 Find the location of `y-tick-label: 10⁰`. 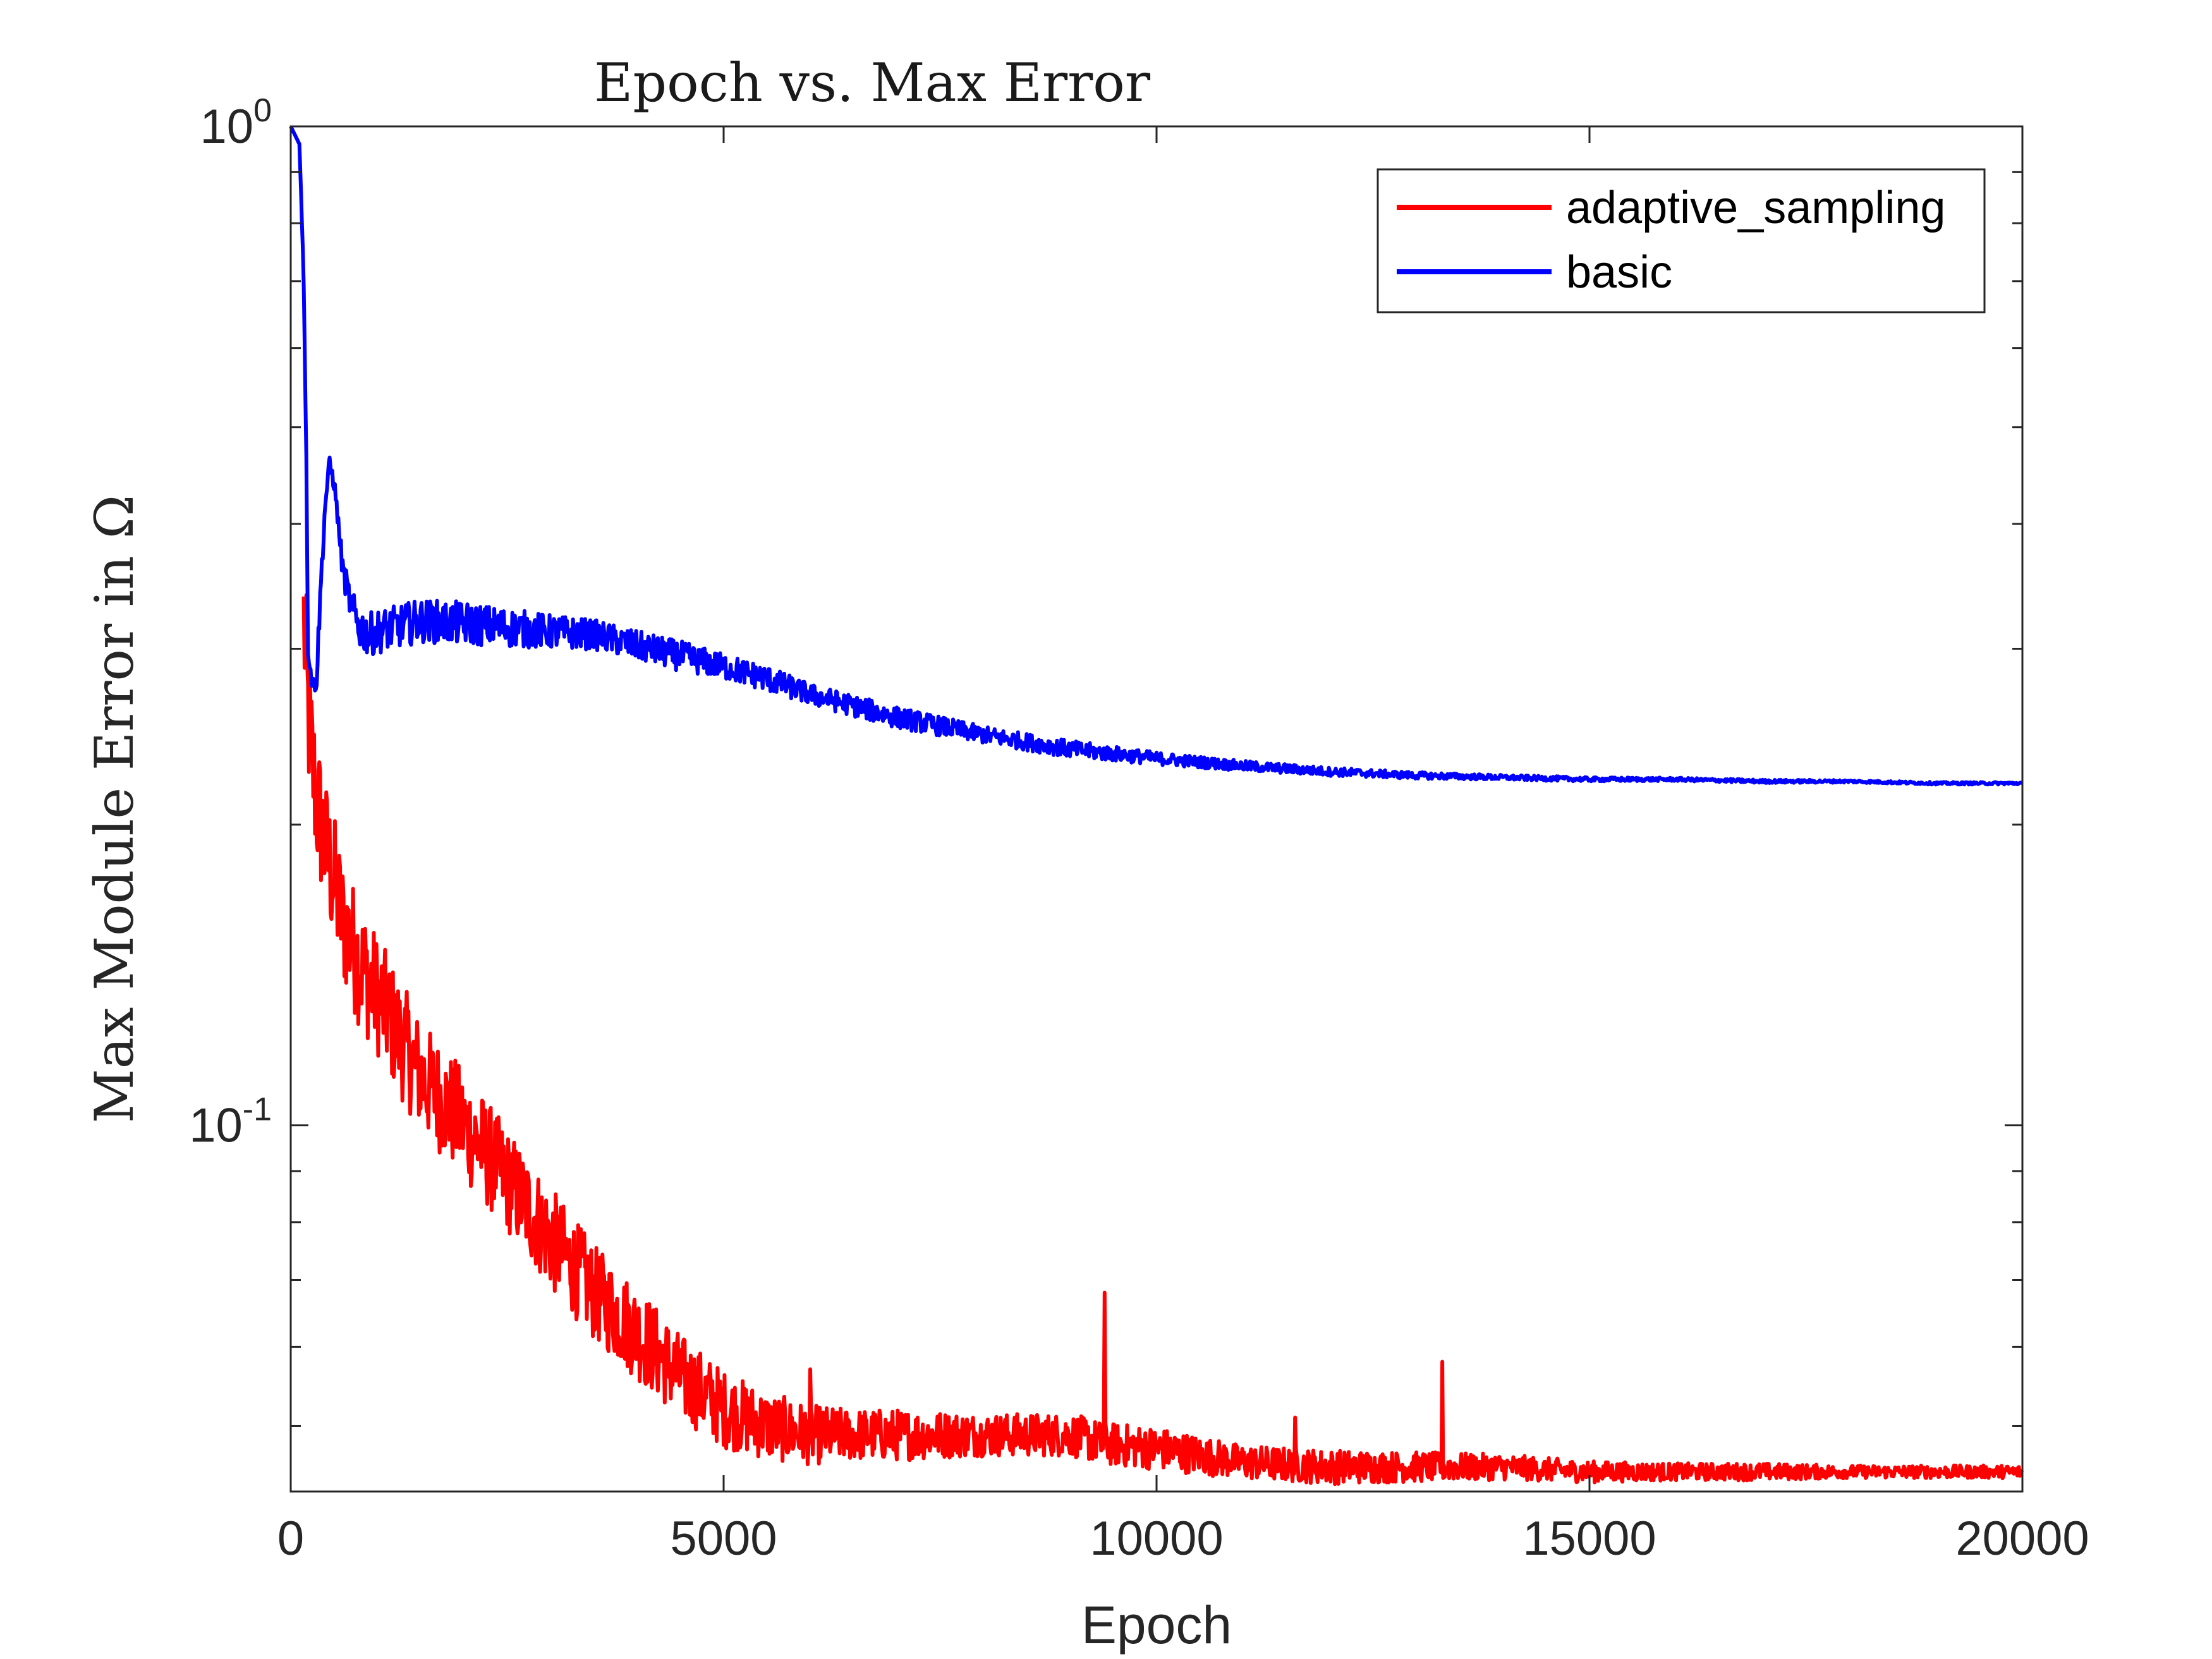

y-tick-label: 10⁰ is located at coordinates (236, 123).